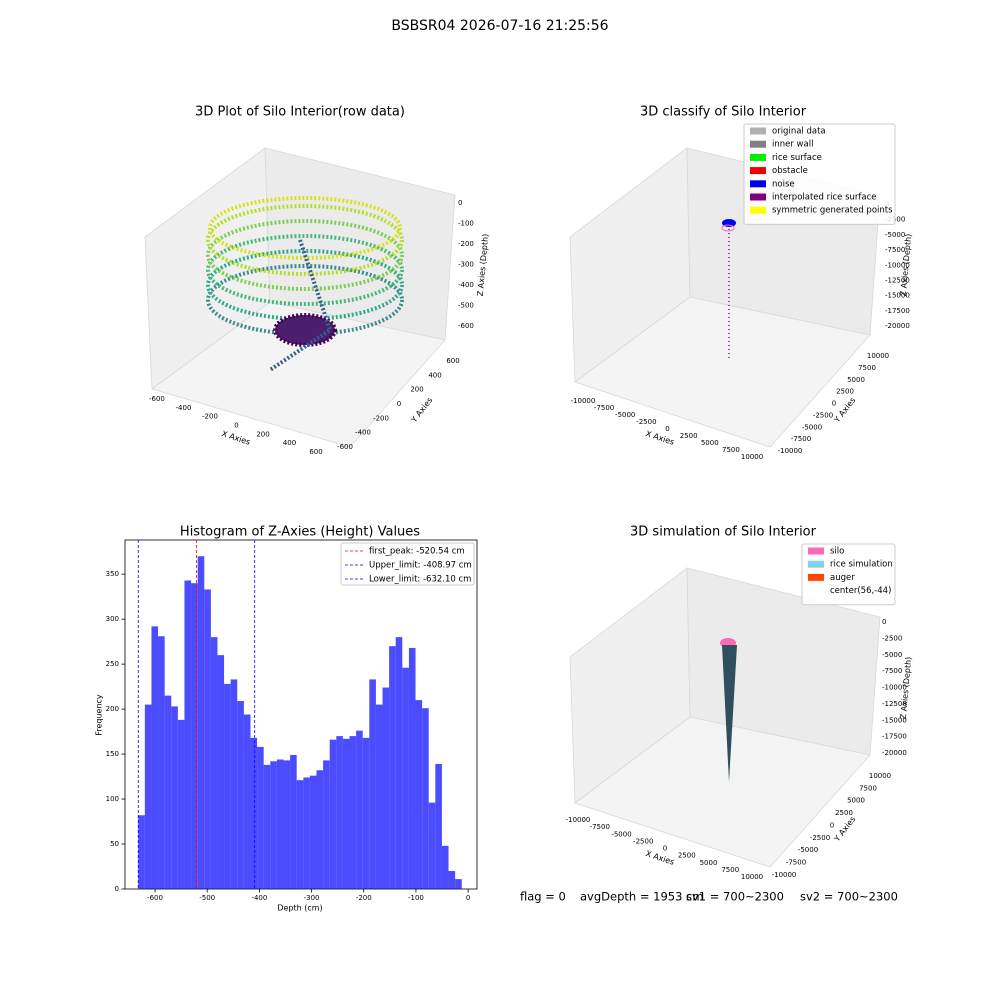  I want to click on legend-label: obstacle, so click(790, 171).